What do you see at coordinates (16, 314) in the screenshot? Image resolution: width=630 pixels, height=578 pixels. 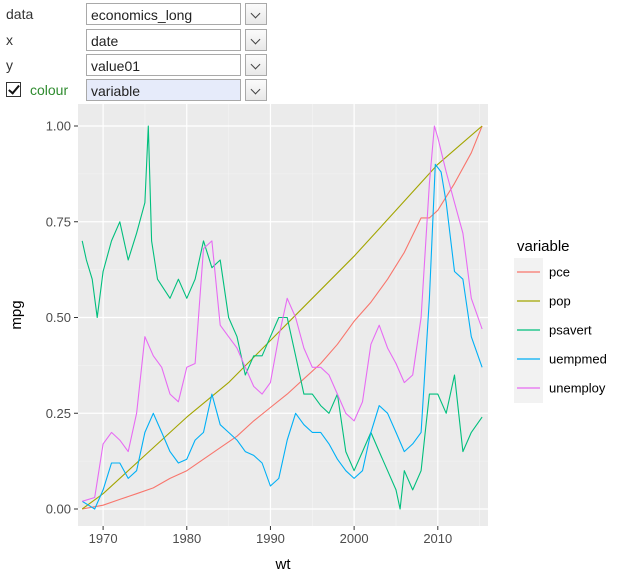 I see `y-axis-title: mpg` at bounding box center [16, 314].